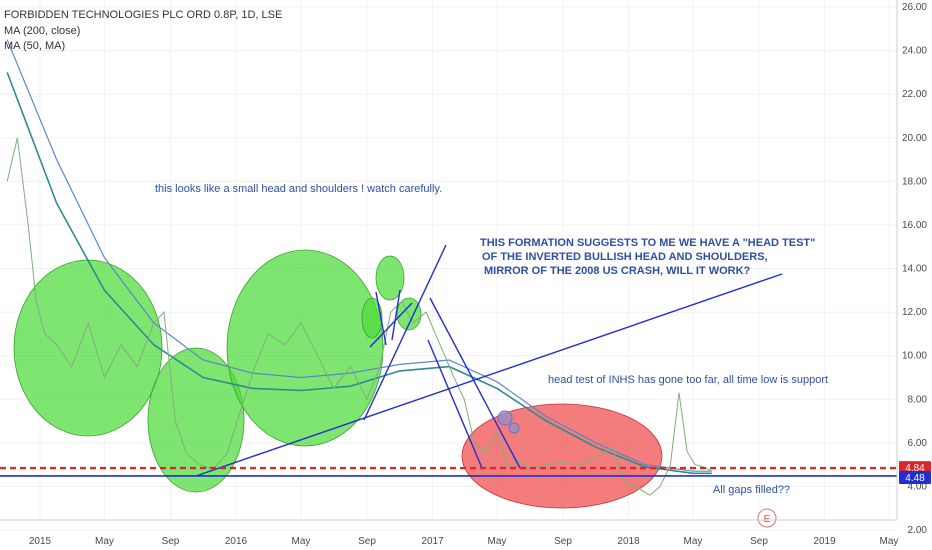 This screenshot has height=550, width=932. Describe the element at coordinates (628, 541) in the screenshot. I see `x-tick-label: 2018` at that location.